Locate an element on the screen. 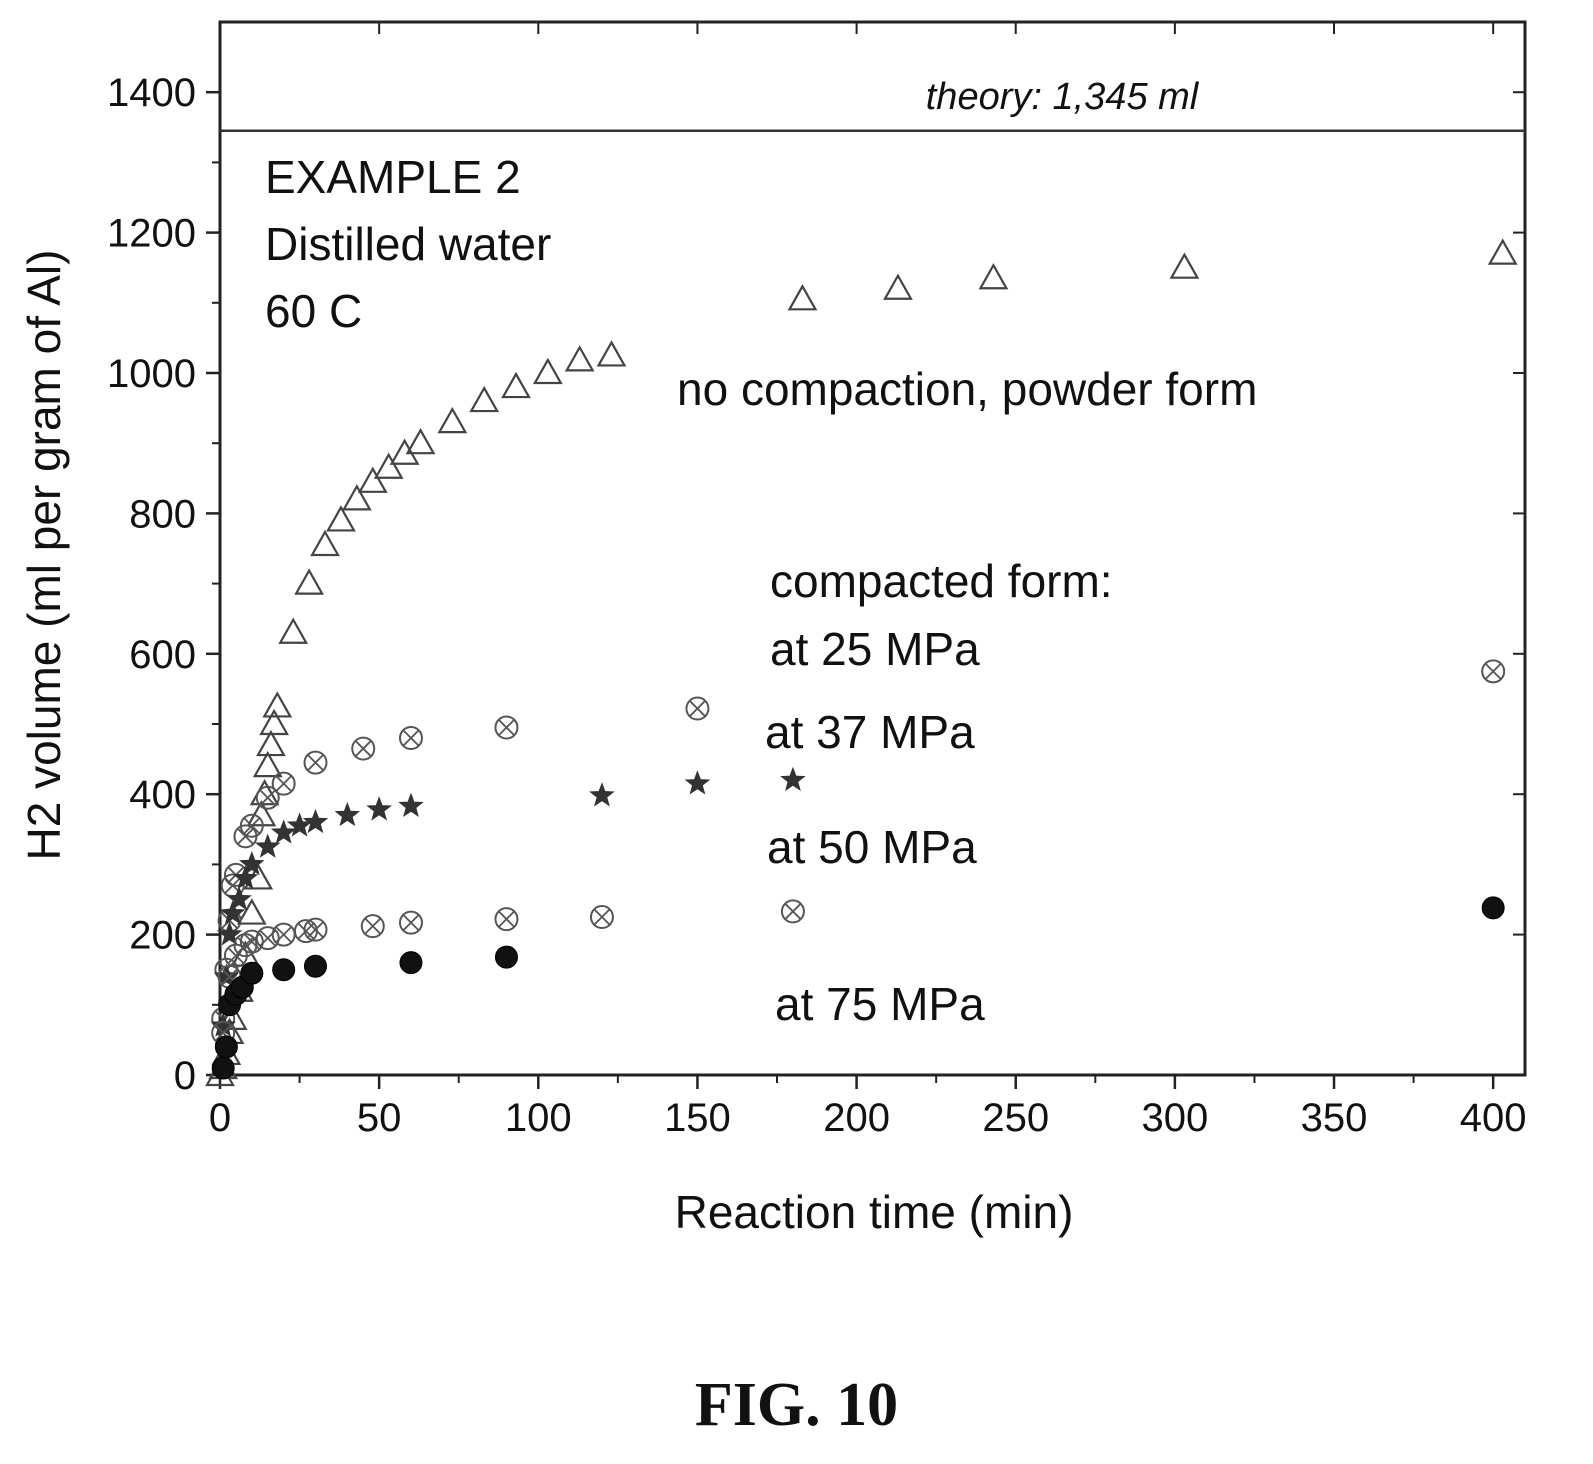 This screenshot has height=1464, width=1593. x-tick-label: 350 is located at coordinates (1334, 1118).